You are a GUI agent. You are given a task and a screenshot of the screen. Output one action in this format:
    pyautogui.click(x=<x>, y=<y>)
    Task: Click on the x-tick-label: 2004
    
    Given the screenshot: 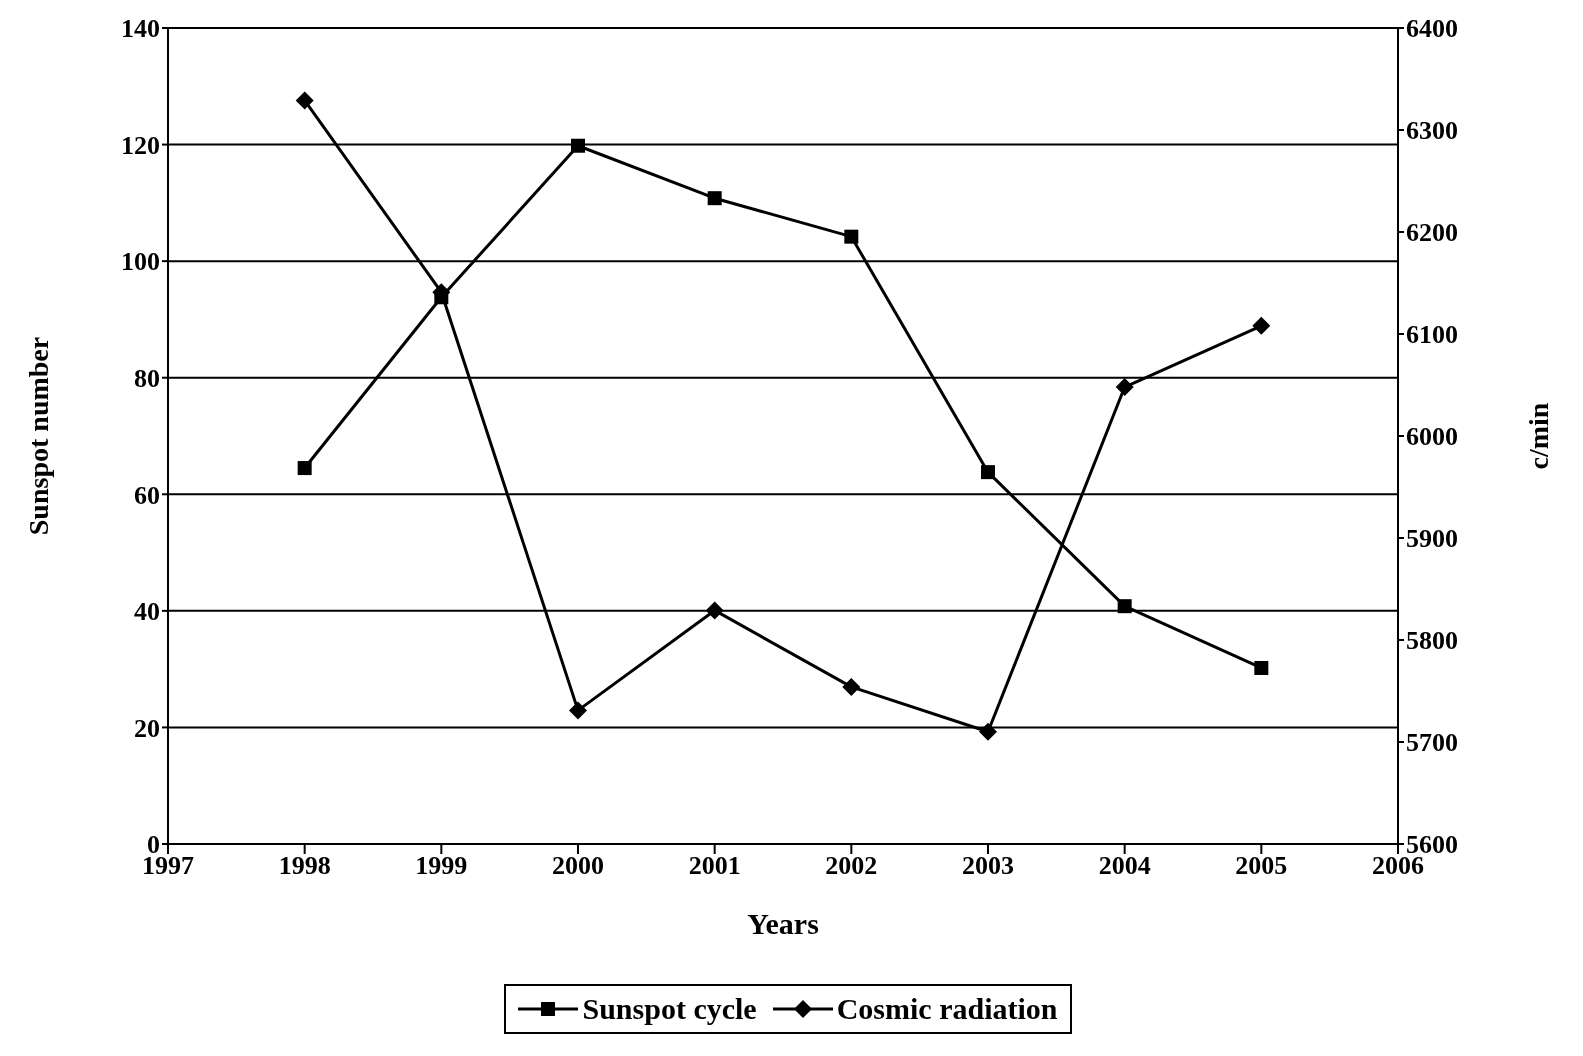 What is the action you would take?
    pyautogui.click(x=1124, y=866)
    